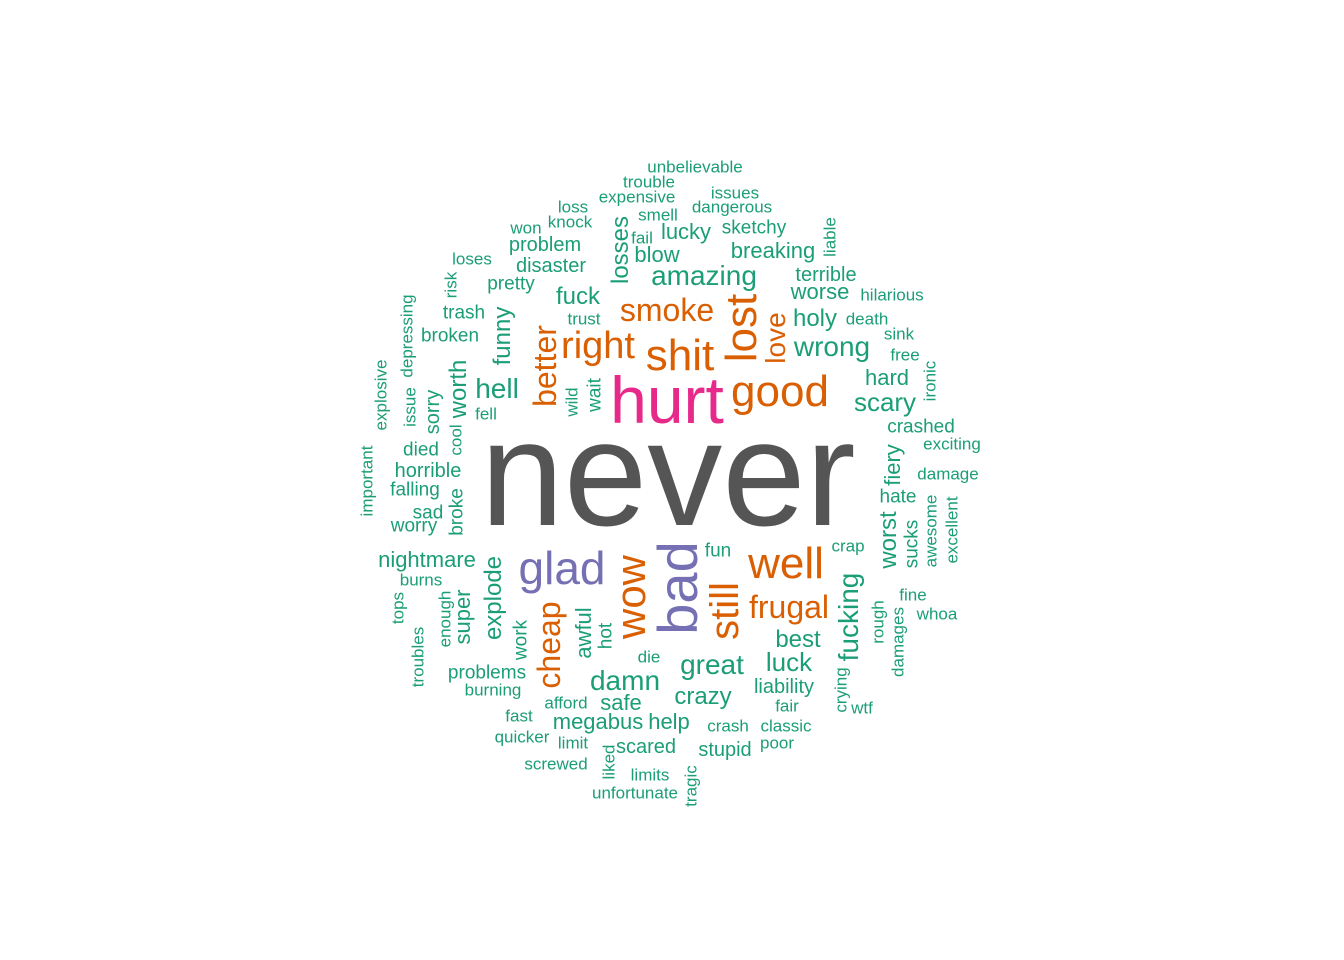  Describe the element at coordinates (658, 215) in the screenshot. I see `cloud-word: smell` at that location.